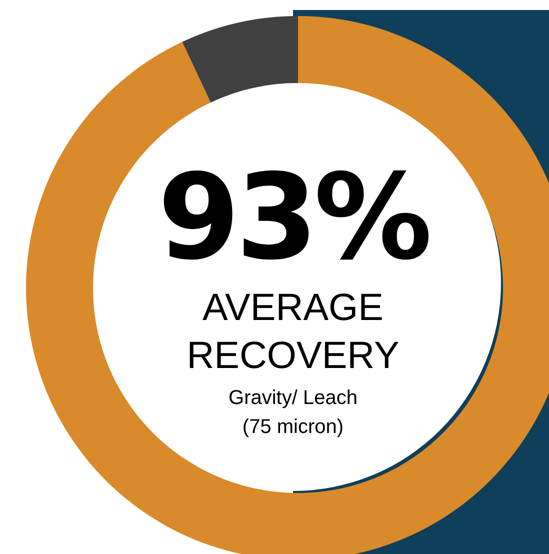  Describe the element at coordinates (293, 217) in the screenshot. I see `data-label: 93%` at that location.